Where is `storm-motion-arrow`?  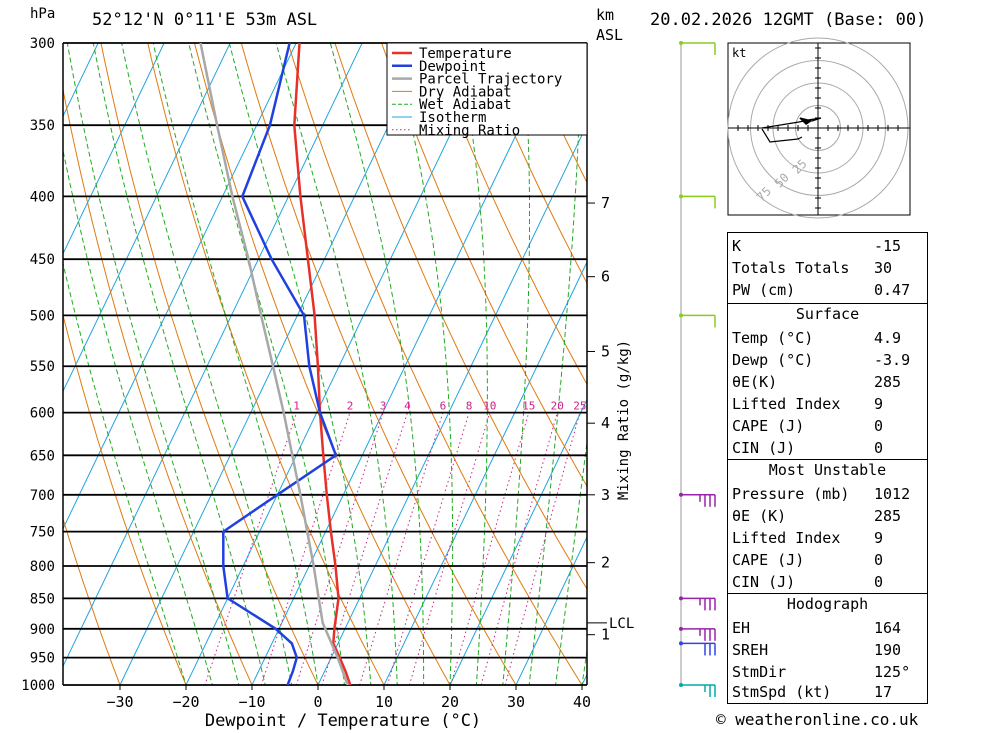
storm-motion-arrow is located at coordinates (805, 121).